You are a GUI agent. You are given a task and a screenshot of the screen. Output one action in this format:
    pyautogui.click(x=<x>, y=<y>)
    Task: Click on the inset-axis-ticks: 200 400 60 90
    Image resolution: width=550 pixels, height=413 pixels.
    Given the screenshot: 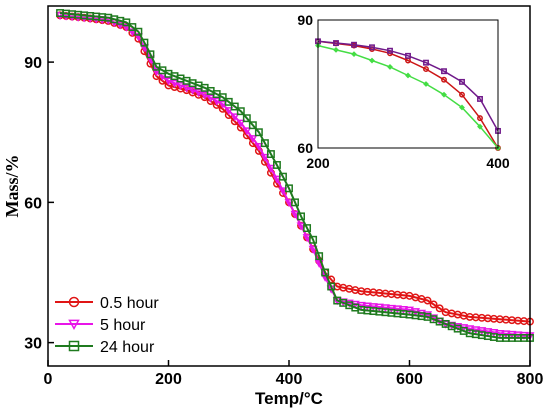 What is the action you would take?
    pyautogui.click(x=403, y=91)
    